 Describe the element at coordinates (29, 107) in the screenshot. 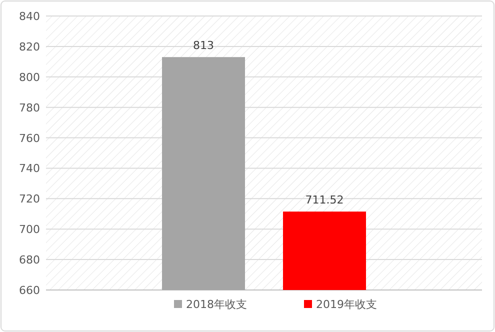

I see `y-tick-label: 780` at that location.